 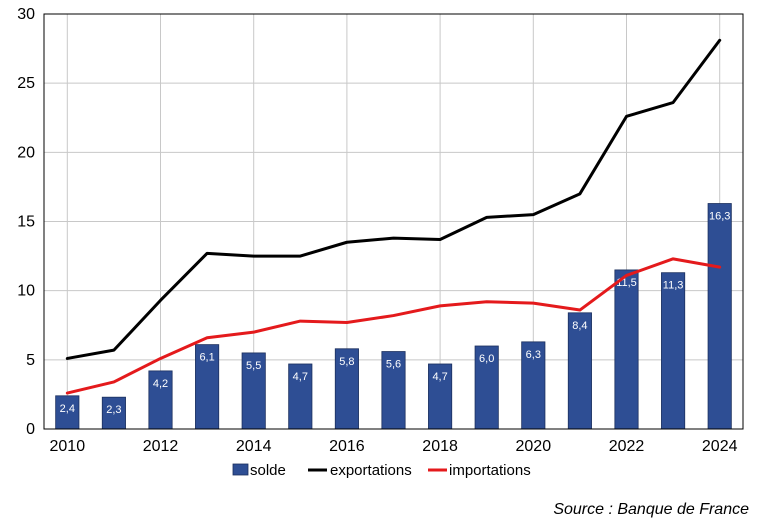 I want to click on y-axis-ticks: 0 5 10 15 20 25 30, so click(x=26, y=222).